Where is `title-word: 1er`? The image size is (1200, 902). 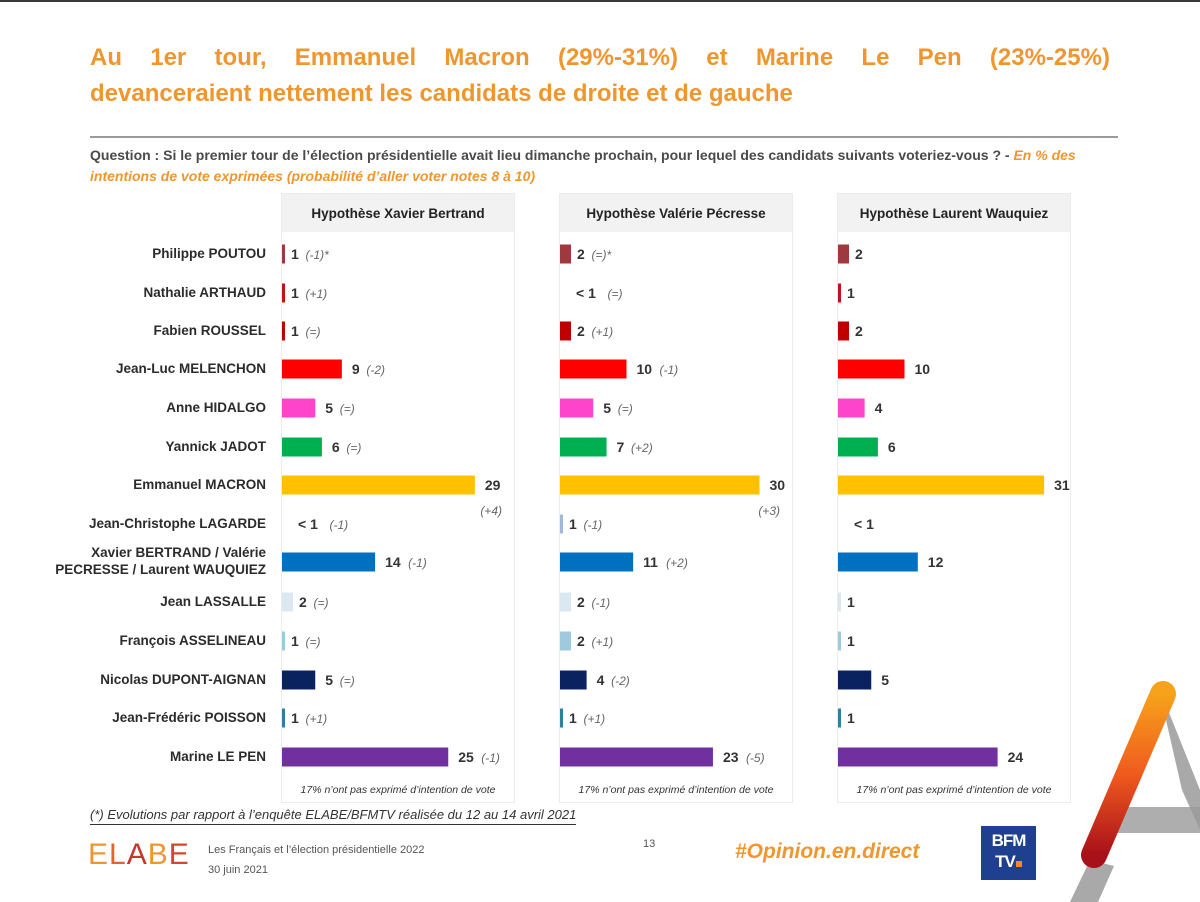 title-word: 1er is located at coordinates (168, 57).